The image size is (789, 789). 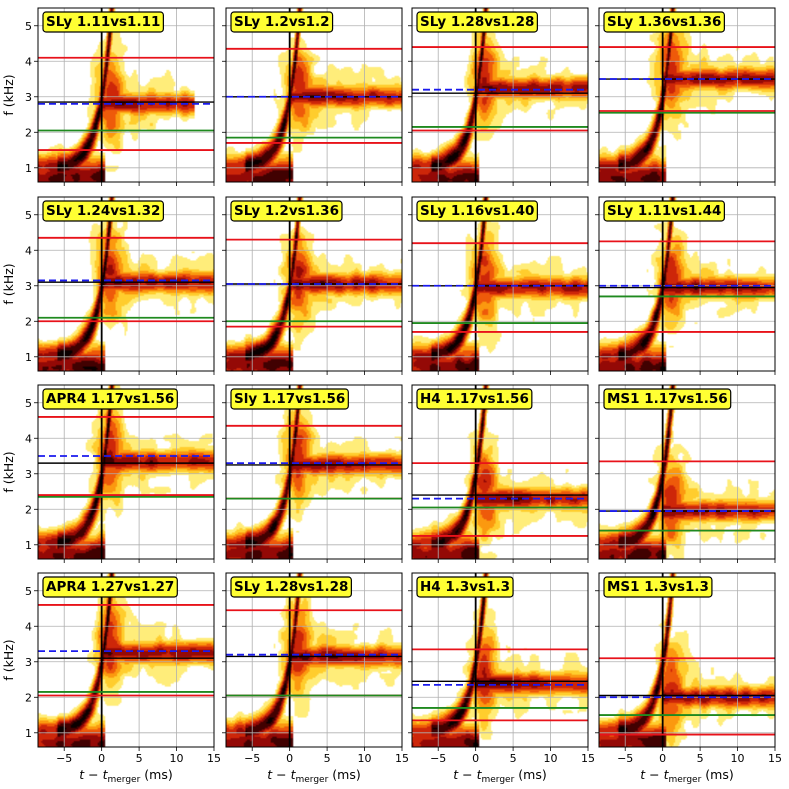 I want to click on panel: Sly 1.17vs1.56, so click(x=312, y=473).